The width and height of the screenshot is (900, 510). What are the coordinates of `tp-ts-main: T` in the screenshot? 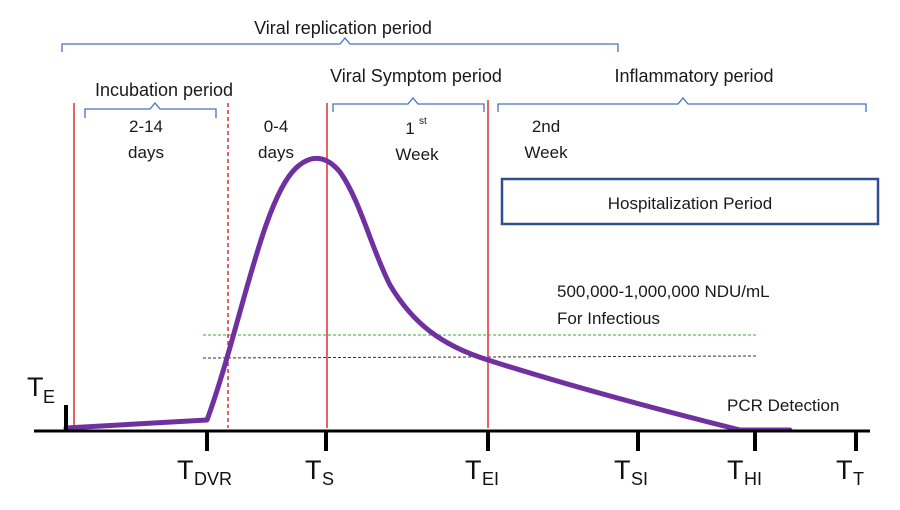 It's located at (313, 470).